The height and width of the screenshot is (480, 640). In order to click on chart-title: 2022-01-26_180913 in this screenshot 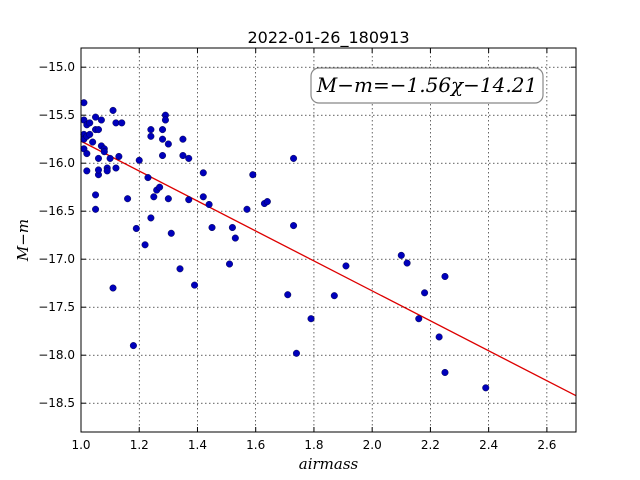, I will do `click(328, 38)`.